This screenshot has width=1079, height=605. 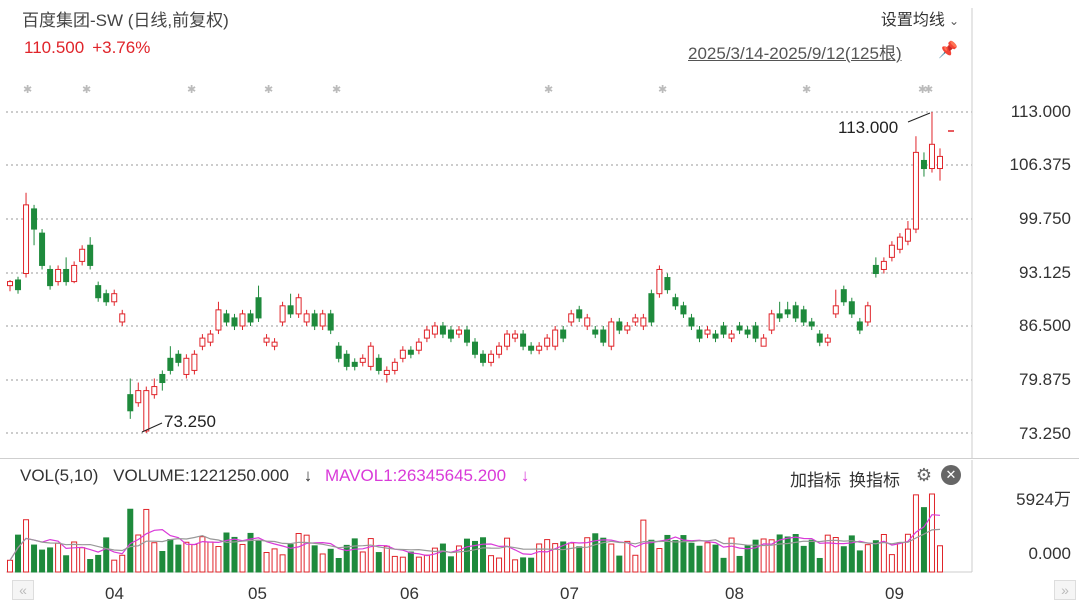 What do you see at coordinates (1065, 590) in the screenshot?
I see `scroll-right-button: »` at bounding box center [1065, 590].